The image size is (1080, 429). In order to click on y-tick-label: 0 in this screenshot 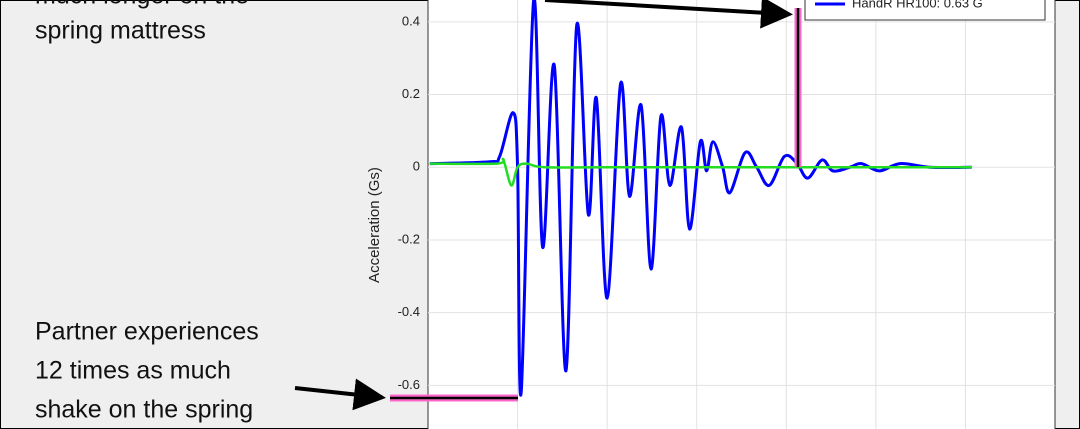, I will do `click(416, 166)`.